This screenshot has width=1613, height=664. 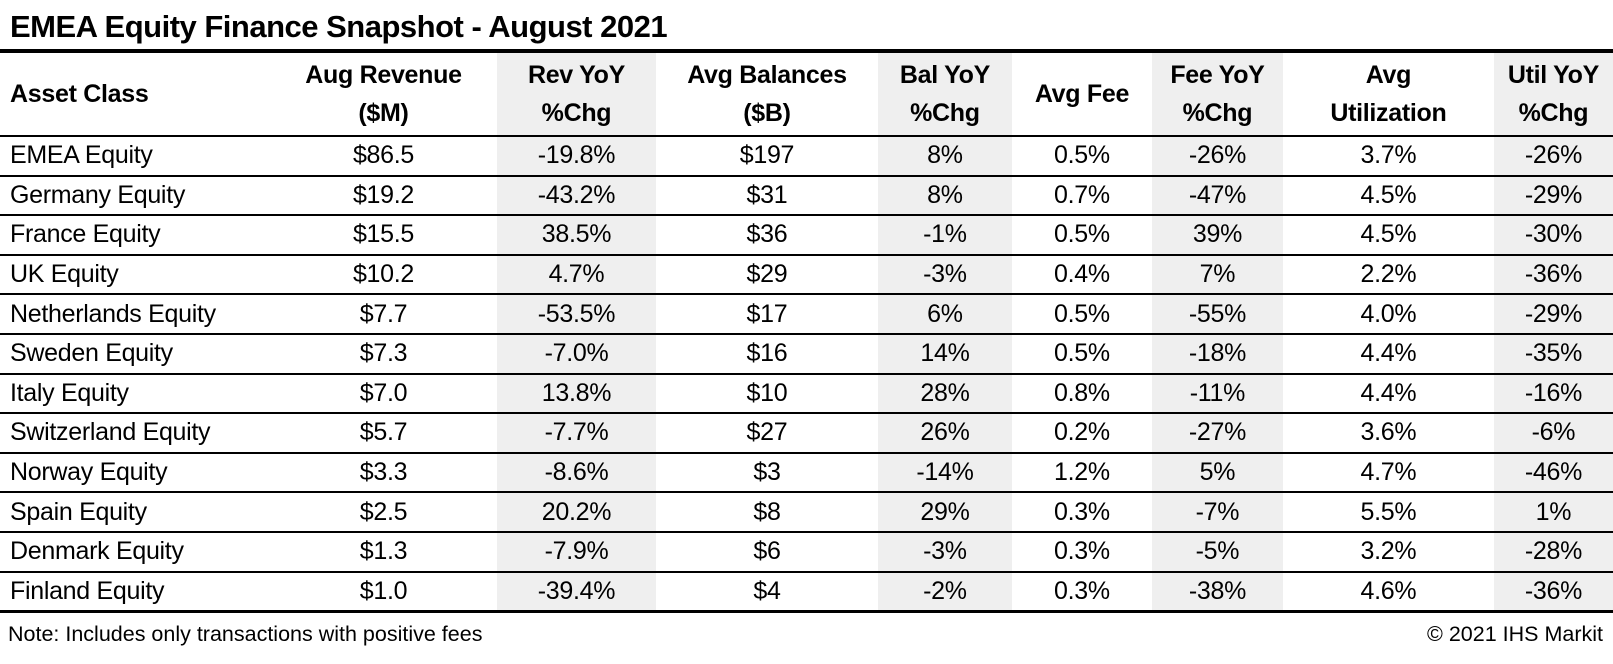 What do you see at coordinates (944, 433) in the screenshot?
I see `cell-bal_yoy_chg: 26%` at bounding box center [944, 433].